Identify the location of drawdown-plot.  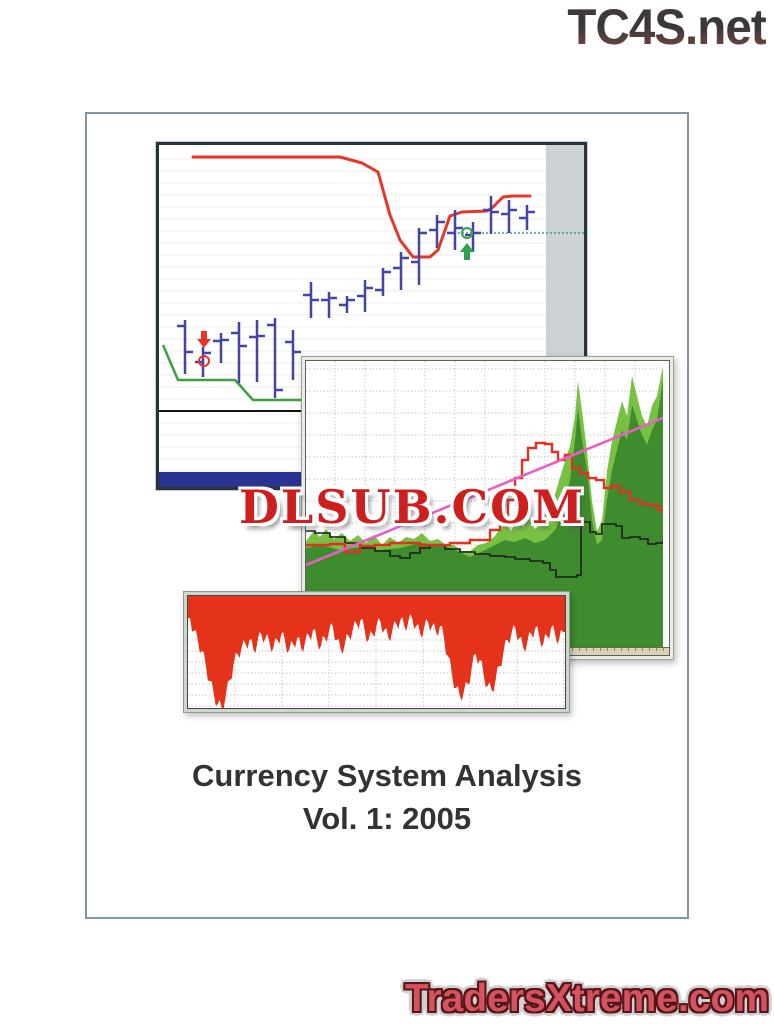
(376, 652).